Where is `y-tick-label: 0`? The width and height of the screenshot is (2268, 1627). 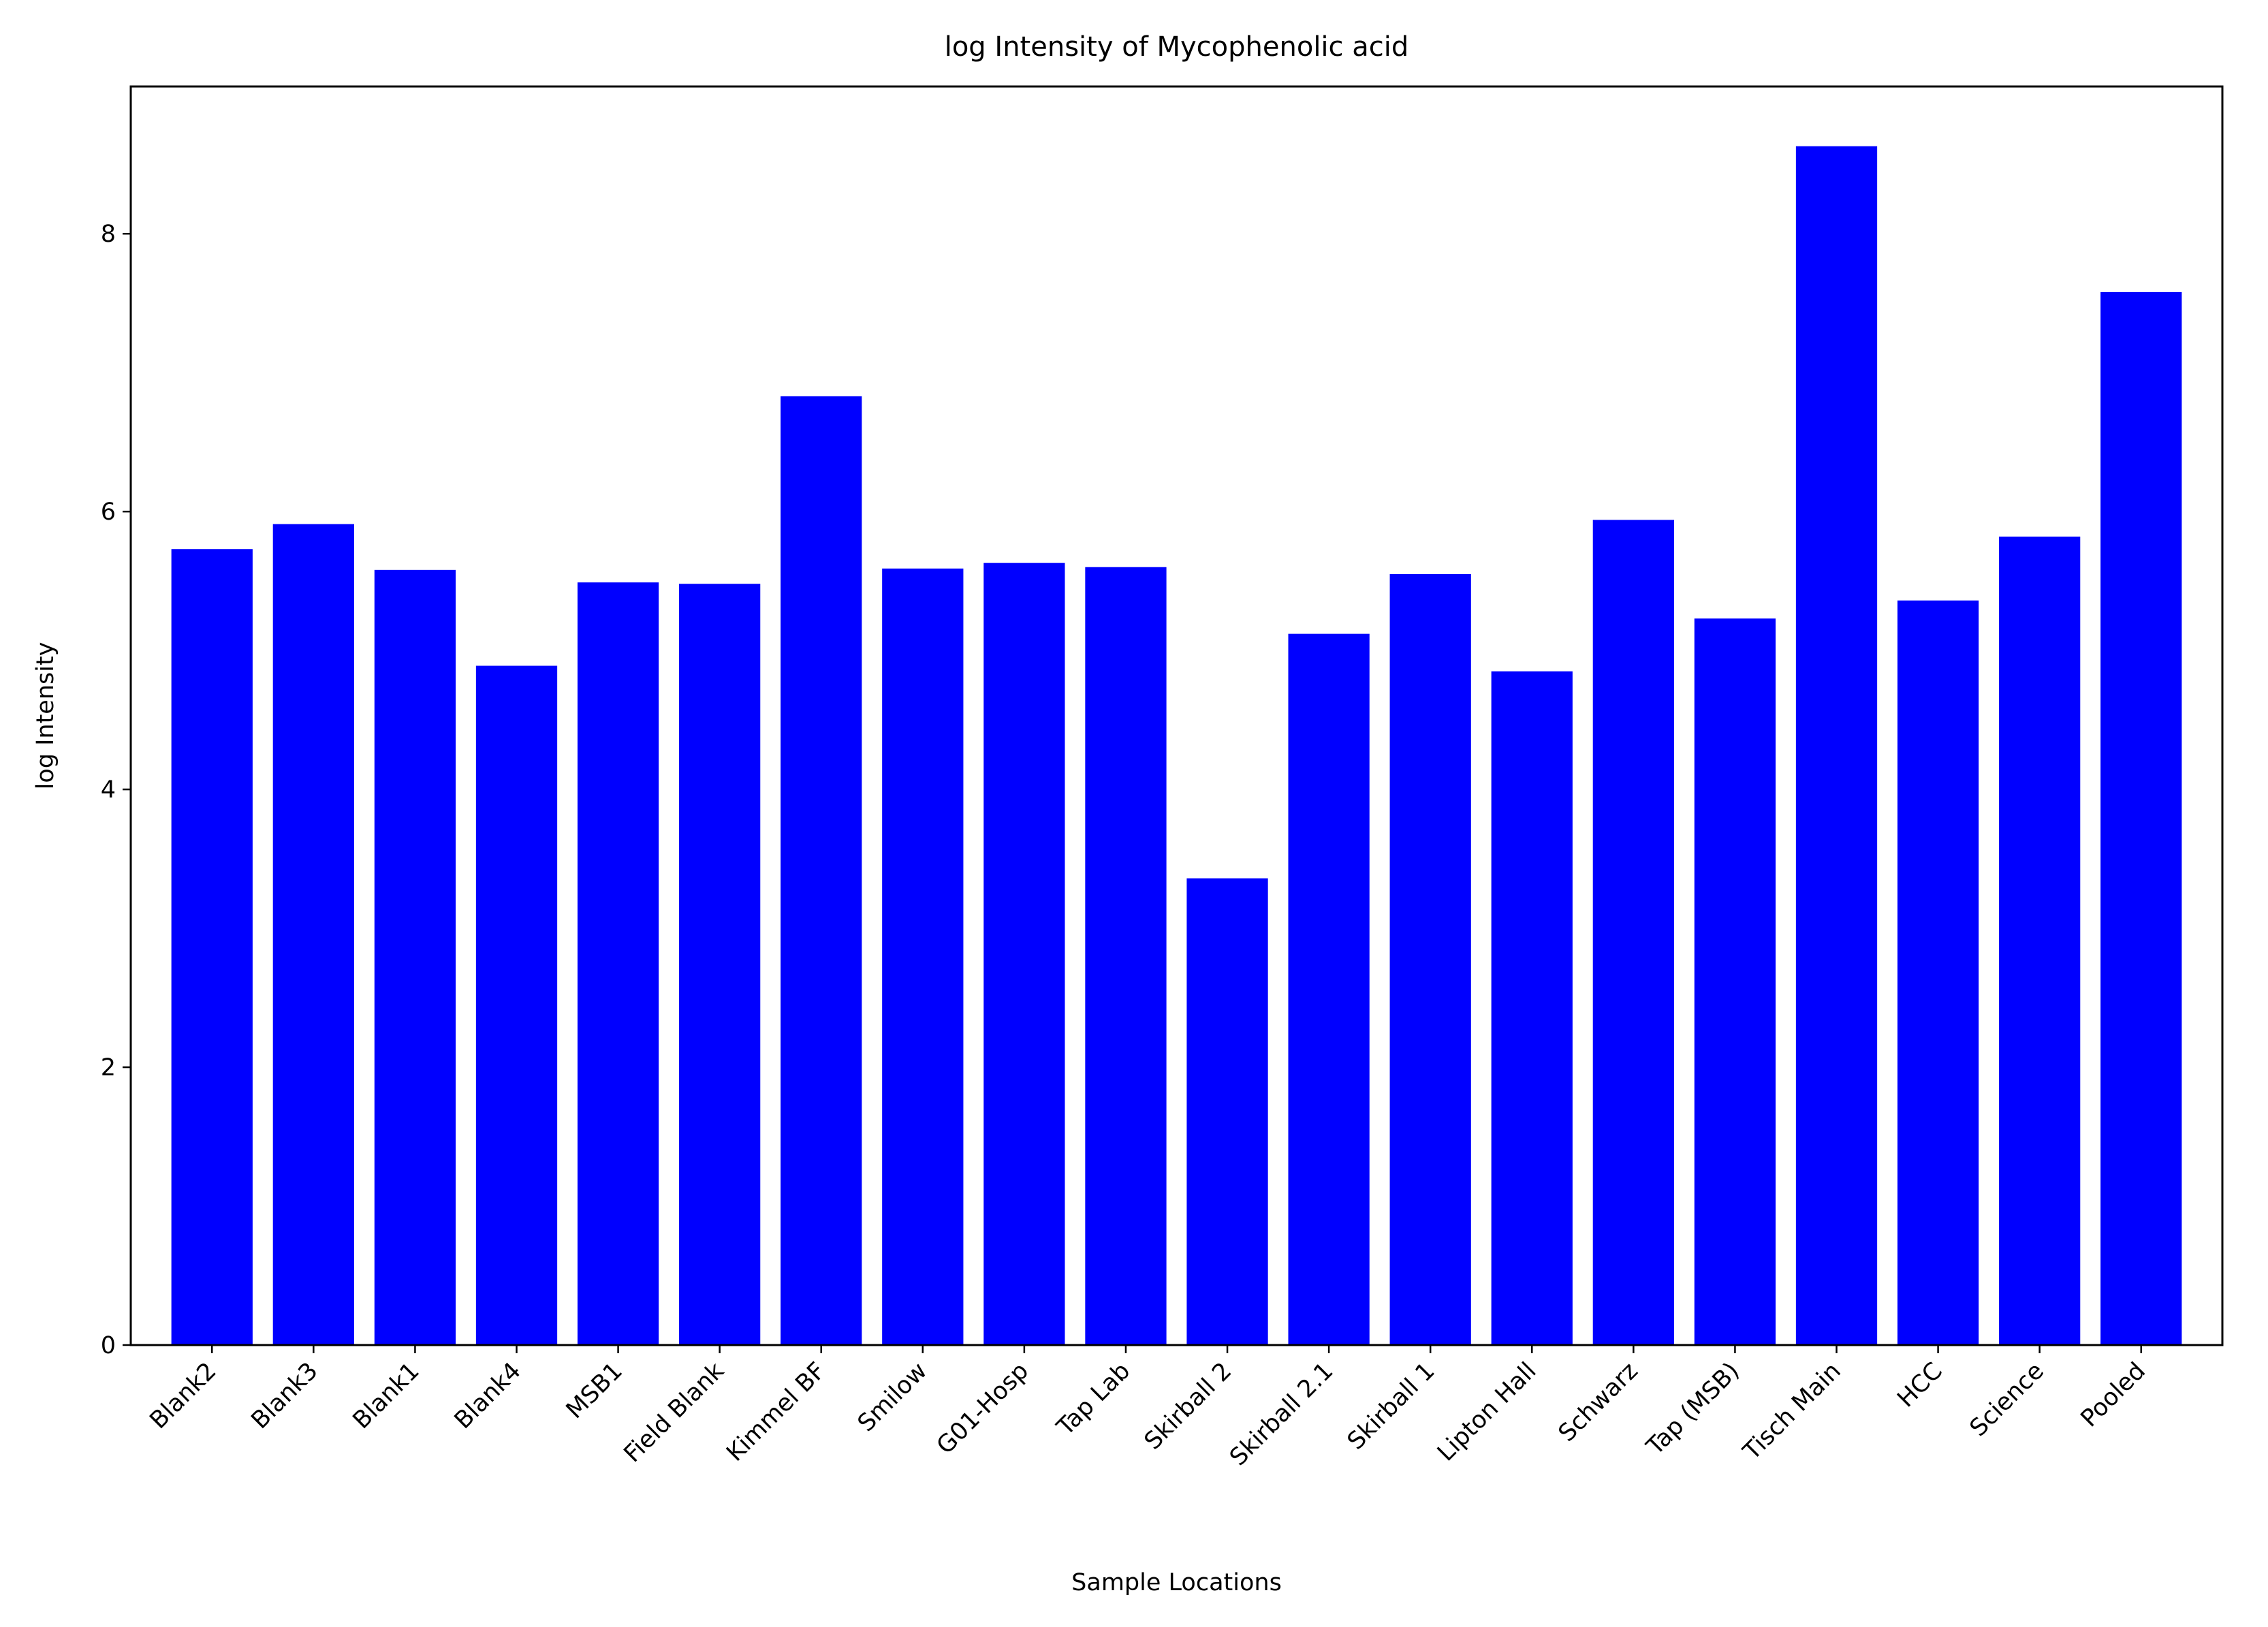 y-tick-label: 0 is located at coordinates (108, 1345).